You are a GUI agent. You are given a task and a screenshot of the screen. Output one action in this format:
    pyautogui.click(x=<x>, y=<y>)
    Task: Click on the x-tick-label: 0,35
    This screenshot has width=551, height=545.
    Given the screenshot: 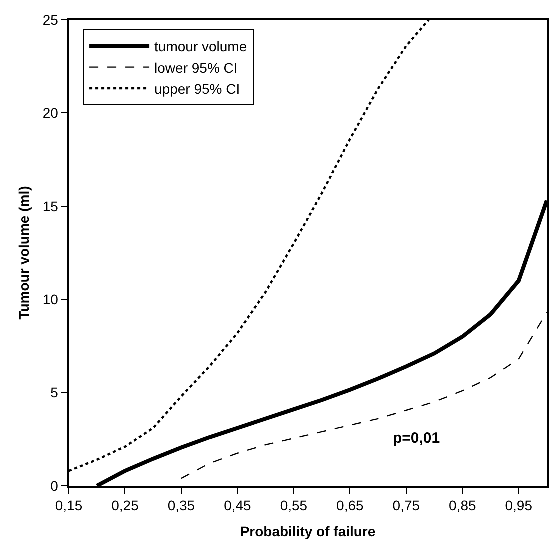 What is the action you would take?
    pyautogui.click(x=182, y=506)
    